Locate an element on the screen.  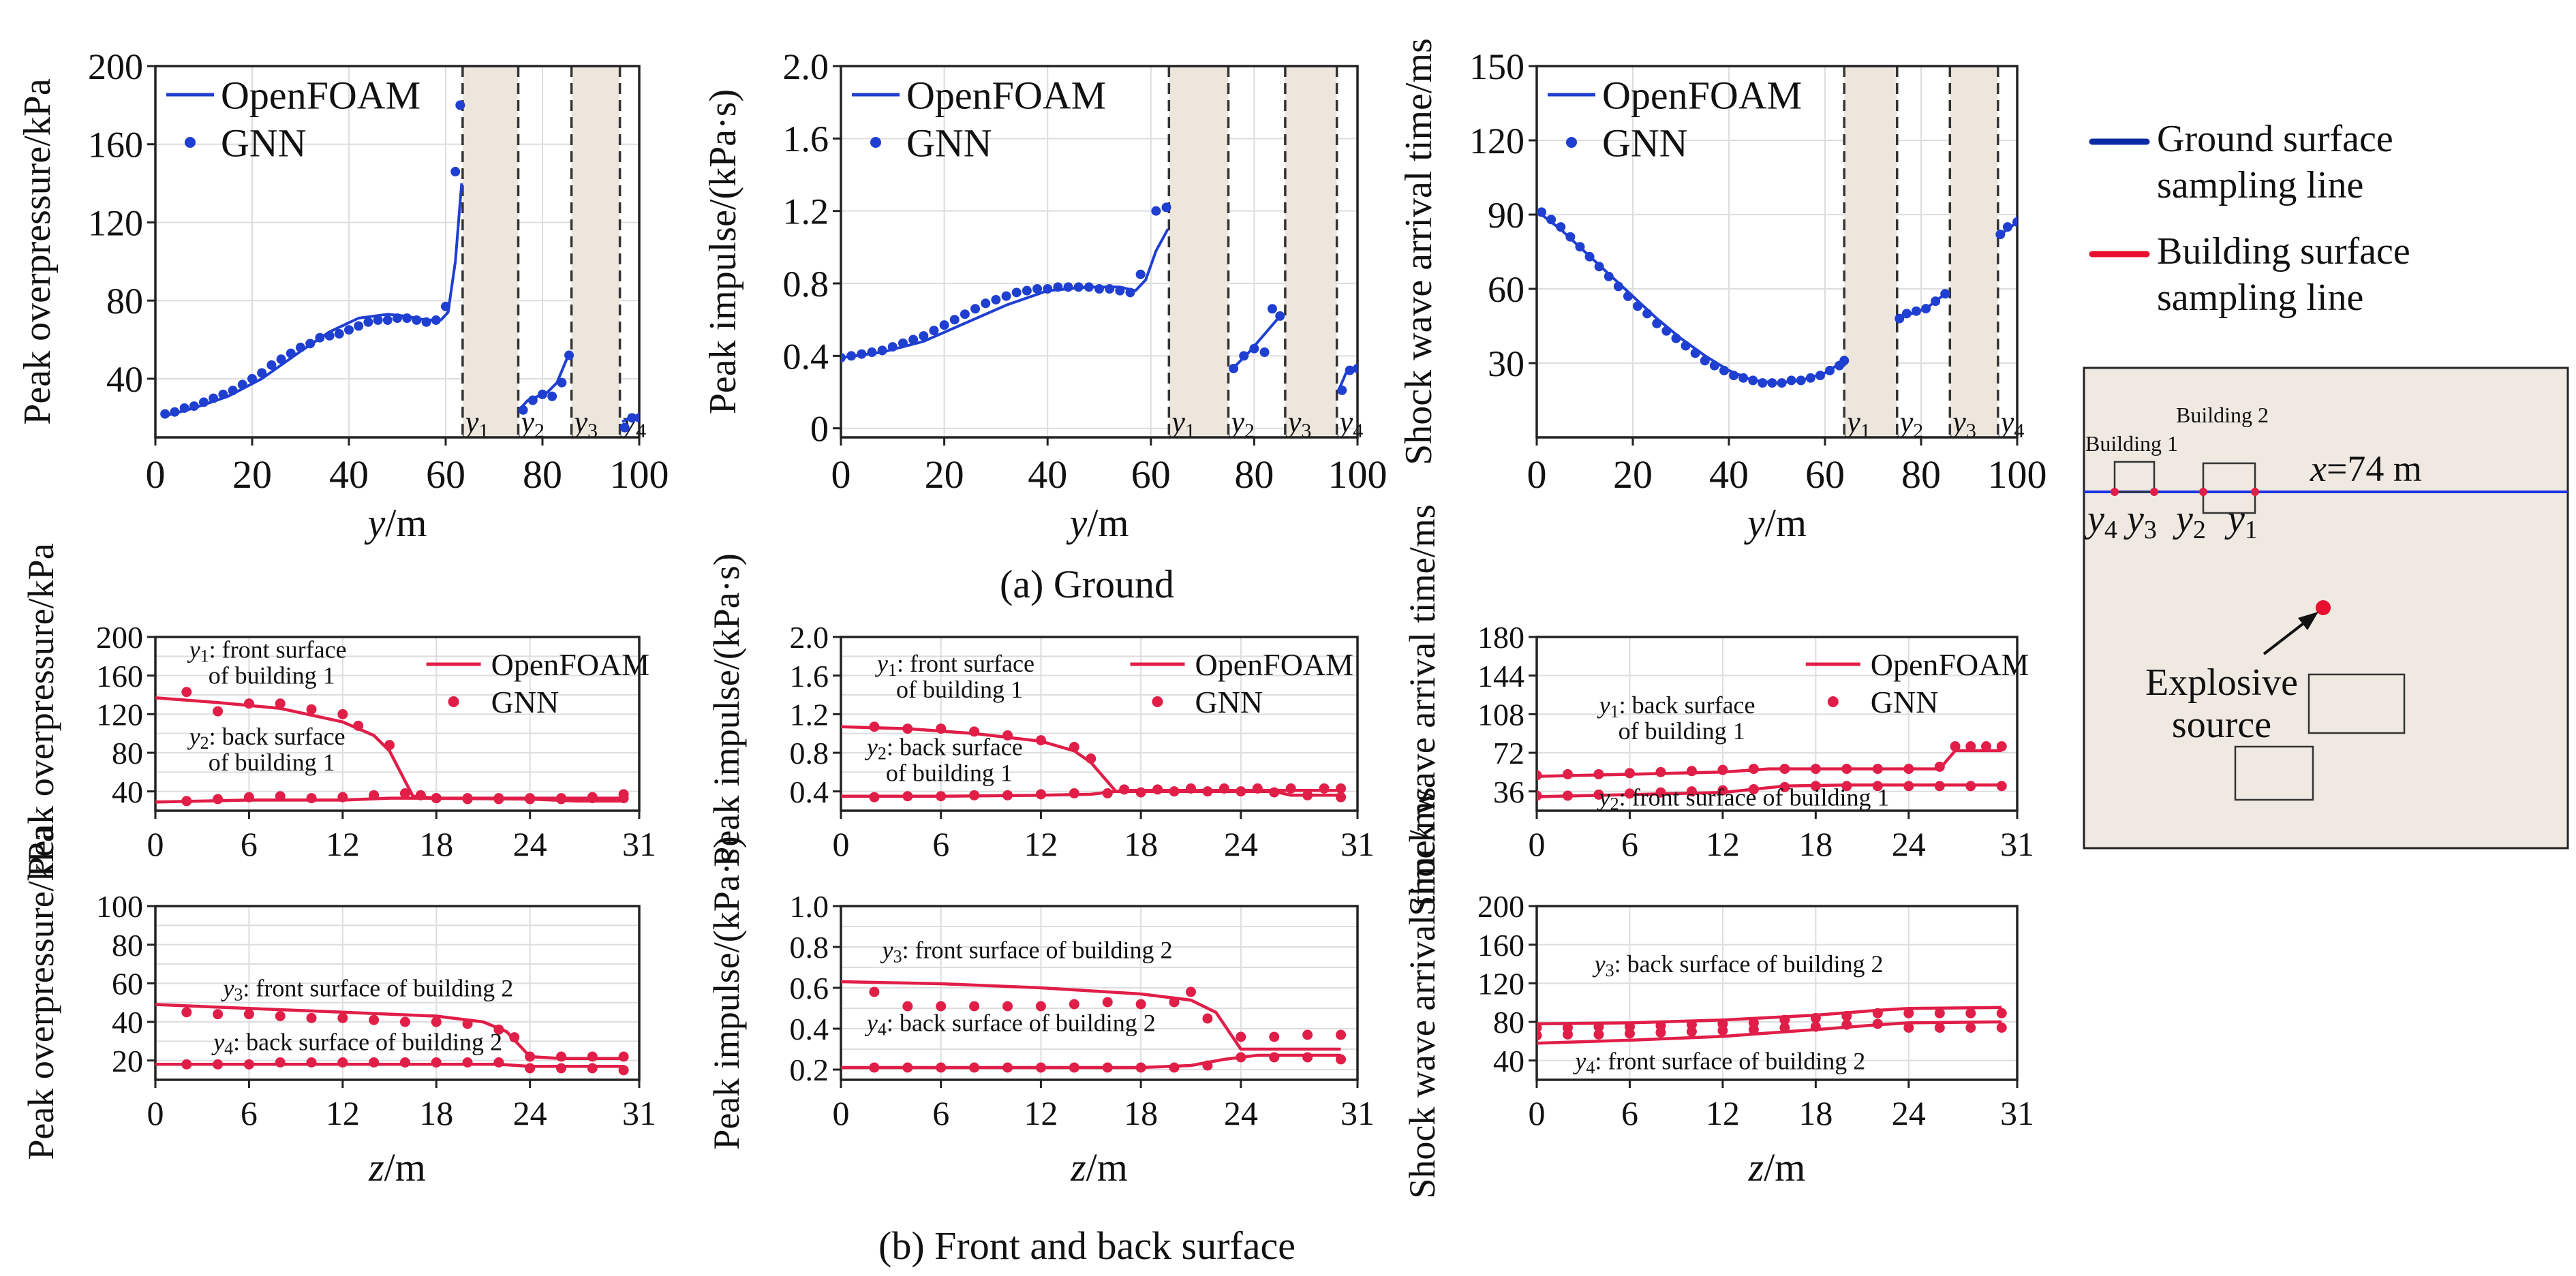
y-tick-label: 0.6 is located at coordinates (809, 989).